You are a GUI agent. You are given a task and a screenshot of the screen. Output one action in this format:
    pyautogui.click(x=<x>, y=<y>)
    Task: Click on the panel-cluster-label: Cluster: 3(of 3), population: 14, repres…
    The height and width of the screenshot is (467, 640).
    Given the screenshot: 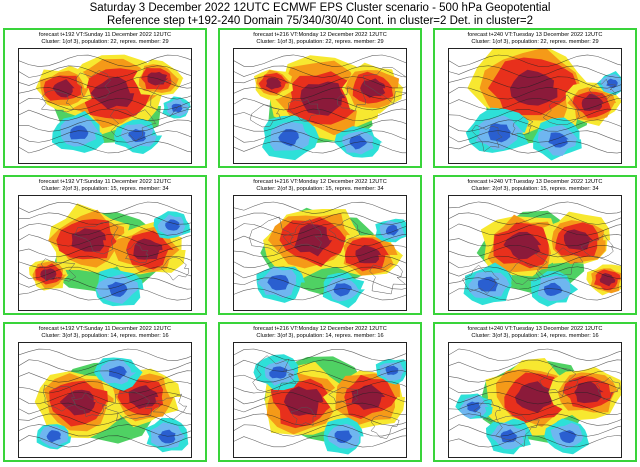 What is the action you would take?
    pyautogui.click(x=535, y=336)
    